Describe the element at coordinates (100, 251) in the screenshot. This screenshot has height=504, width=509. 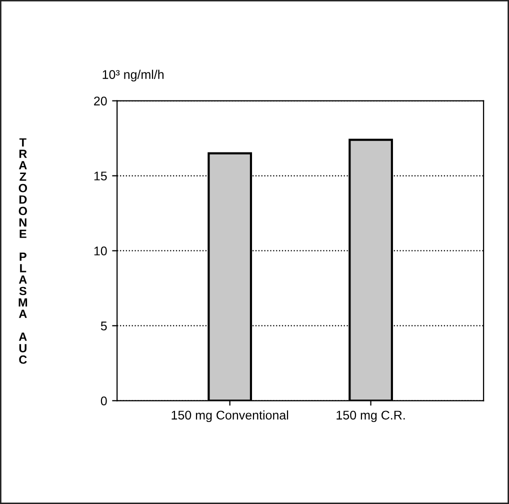
I see `y-tick-label: 10` at that location.